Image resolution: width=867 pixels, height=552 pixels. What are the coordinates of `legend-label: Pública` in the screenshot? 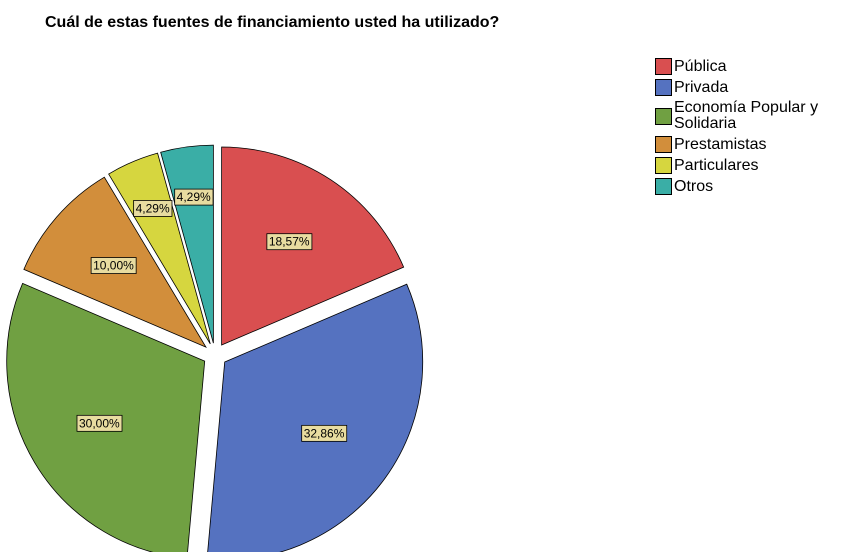 It's located at (700, 66).